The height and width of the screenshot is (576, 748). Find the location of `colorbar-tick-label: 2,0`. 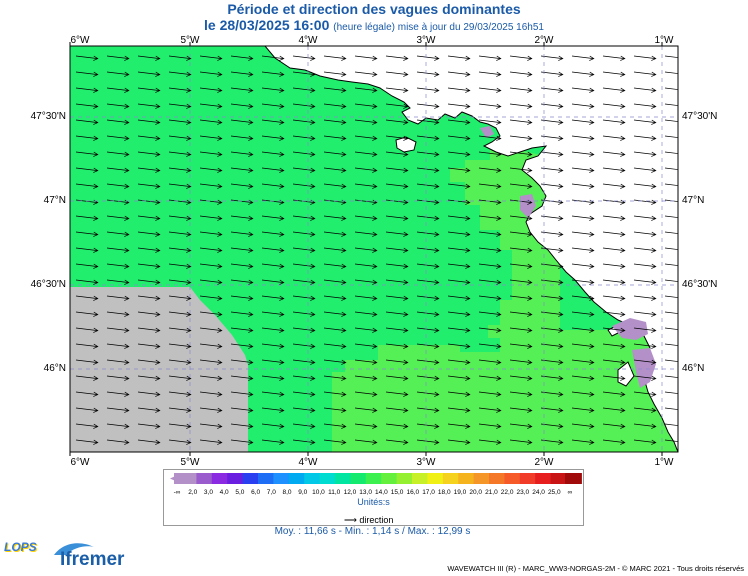

colorbar-tick-label: 2,0 is located at coordinates (193, 492).